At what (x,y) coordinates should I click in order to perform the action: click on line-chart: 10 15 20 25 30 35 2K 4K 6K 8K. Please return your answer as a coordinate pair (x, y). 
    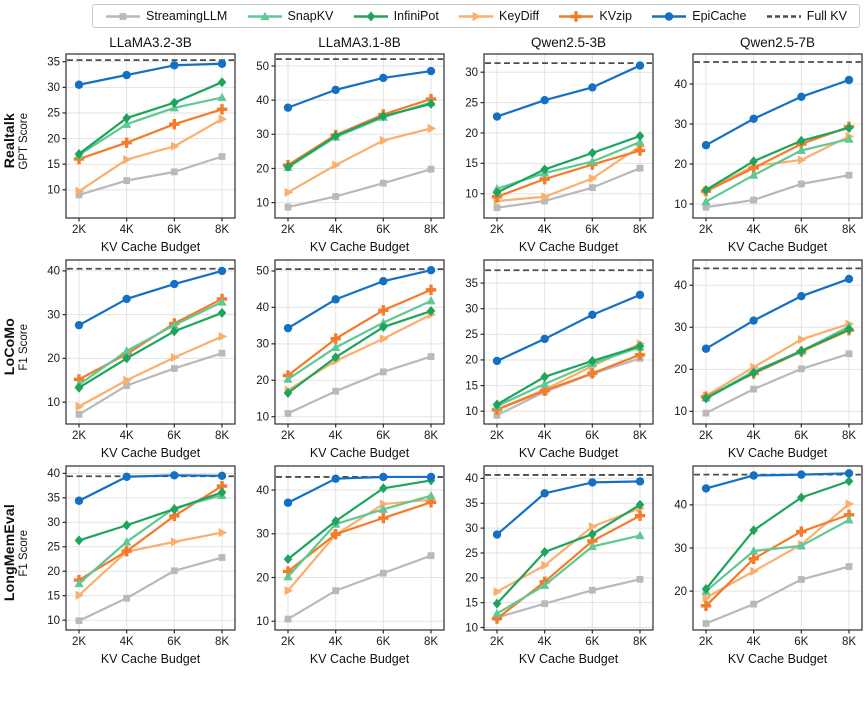
    Looking at the image, I should click on (141, 144).